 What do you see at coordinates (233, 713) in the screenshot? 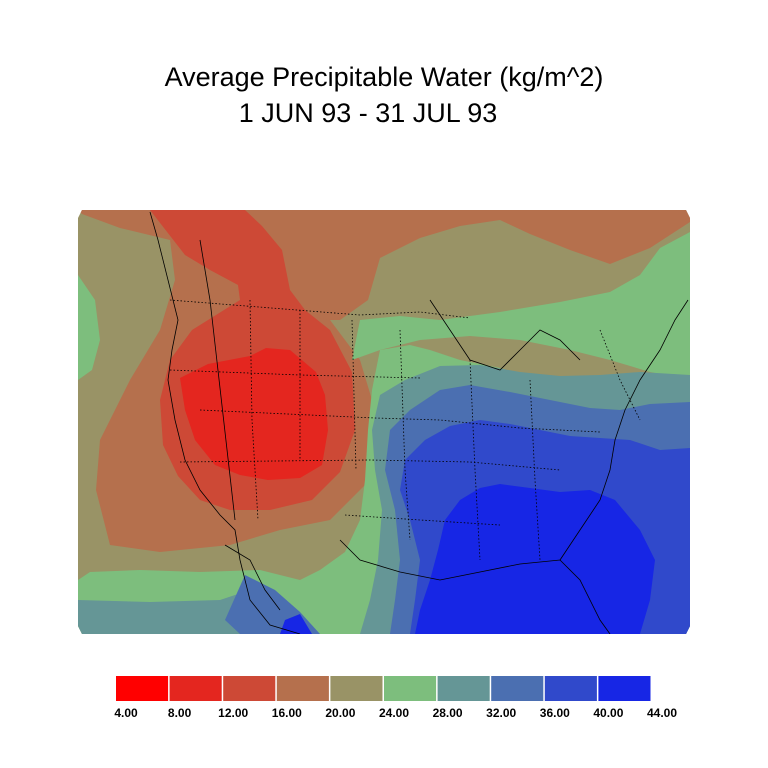
I see `colorbar-tick-label: 12.00` at bounding box center [233, 713].